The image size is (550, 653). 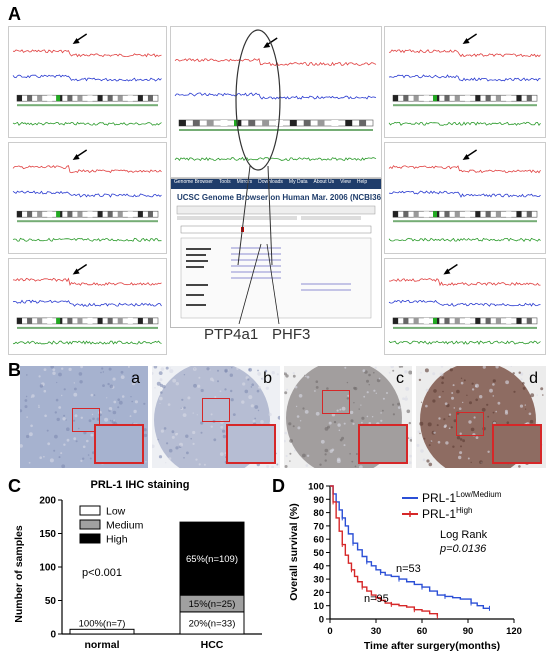 I want to click on y-axis-label: Number of samples, so click(x=19, y=574).